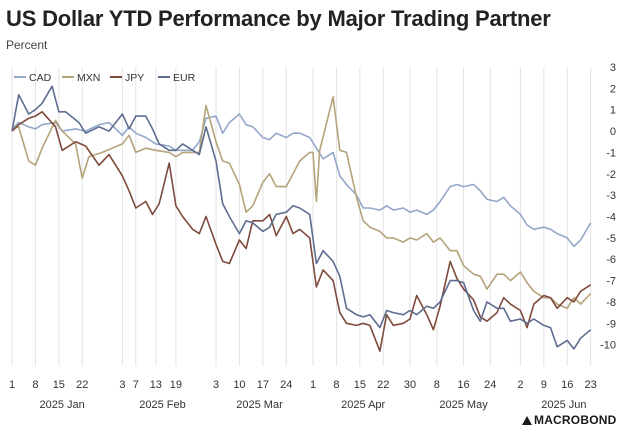 This screenshot has height=435, width=624. I want to click on legend: CAD MXN JPY EUR, so click(105, 78).